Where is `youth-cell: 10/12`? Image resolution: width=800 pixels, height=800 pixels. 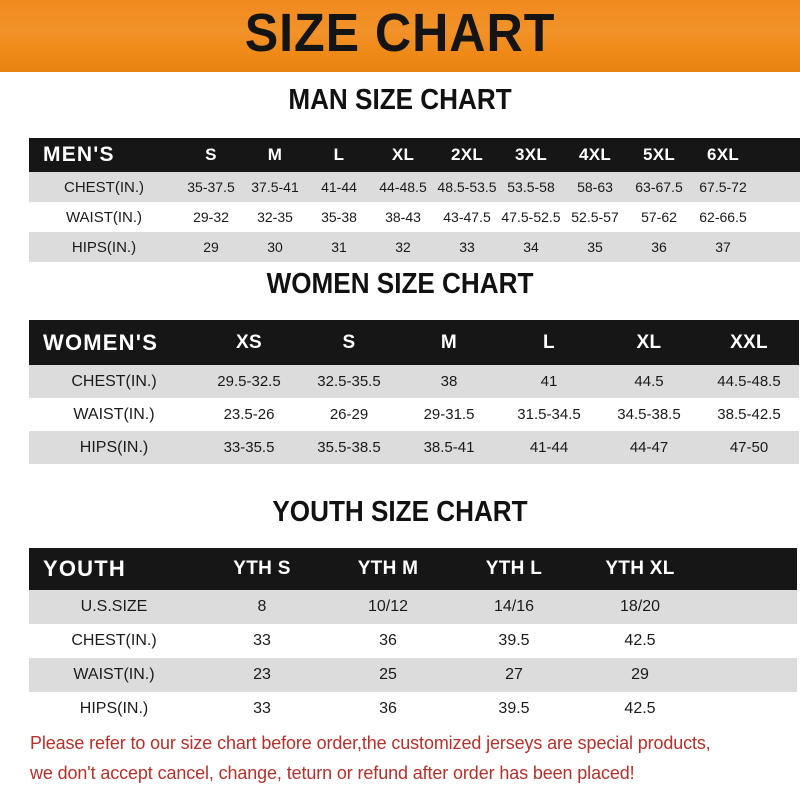
youth-cell: 10/12 is located at coordinates (388, 606).